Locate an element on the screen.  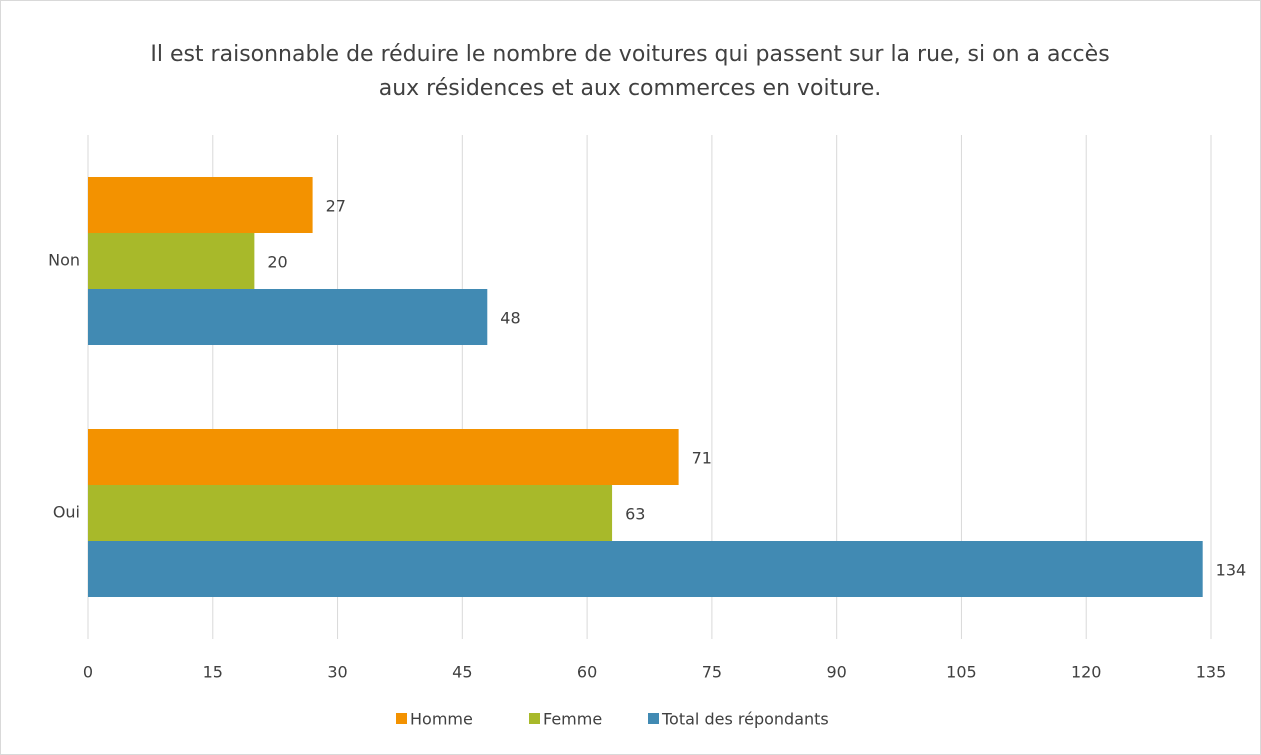
legend-label: Femme is located at coordinates (572, 719).